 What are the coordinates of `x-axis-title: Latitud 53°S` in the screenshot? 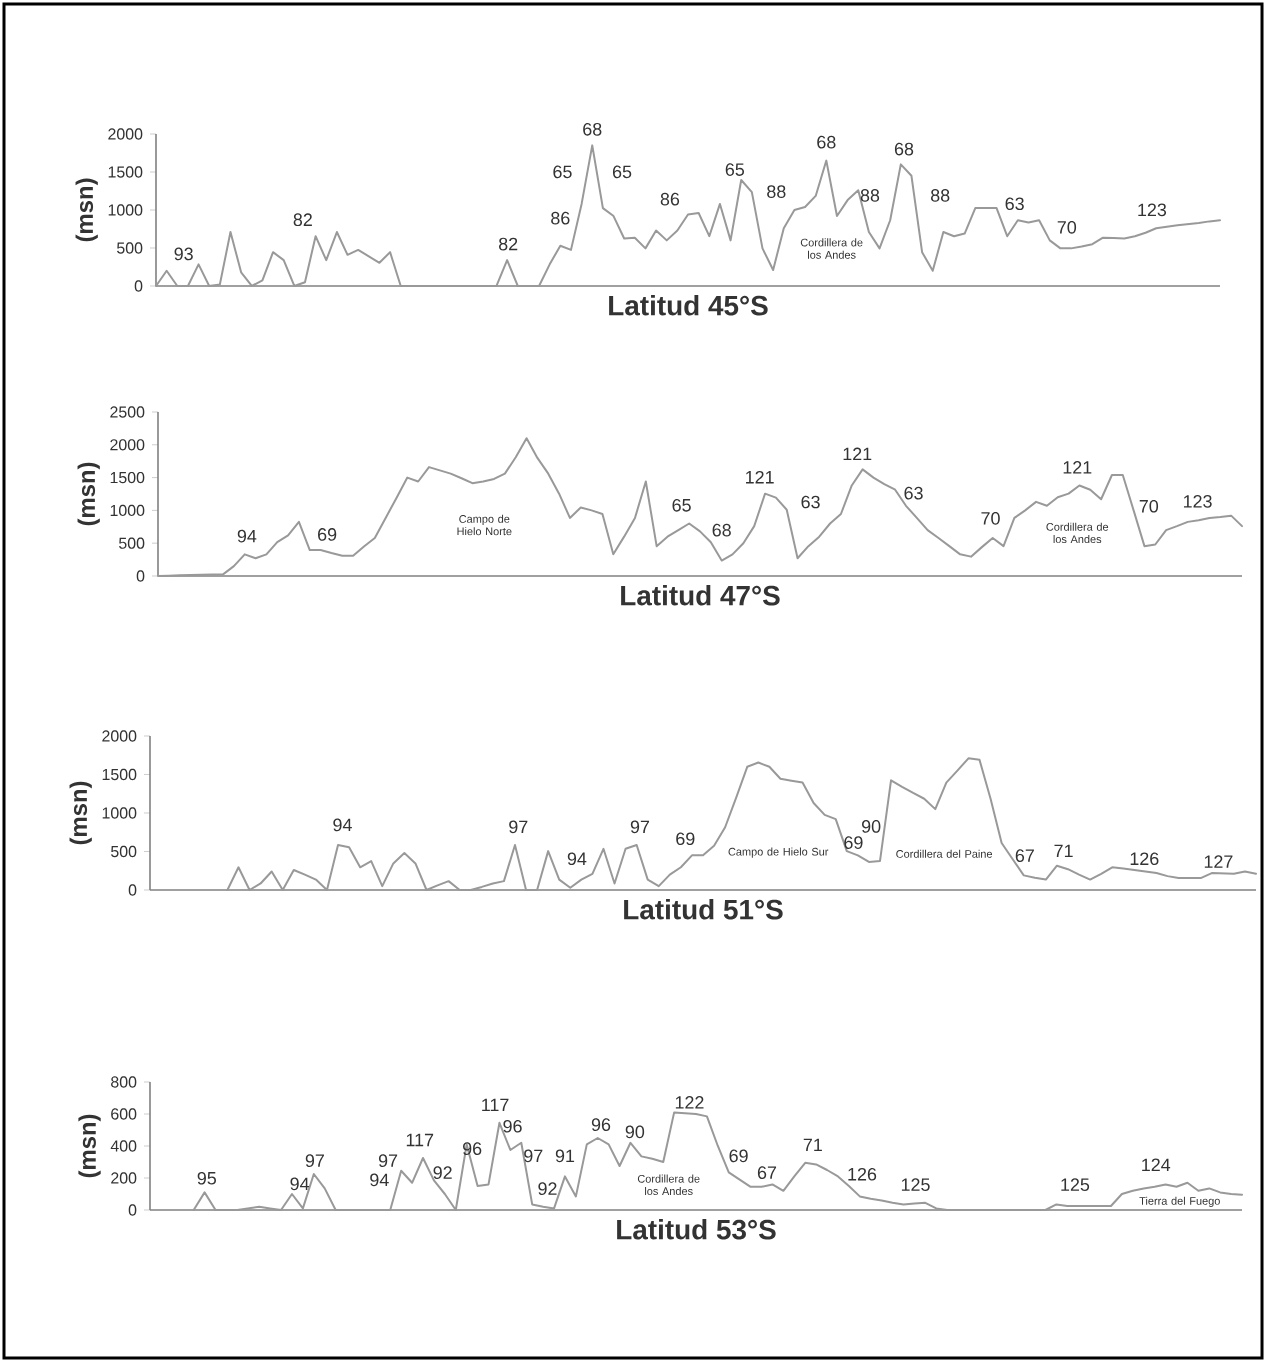 It's located at (696, 1229).